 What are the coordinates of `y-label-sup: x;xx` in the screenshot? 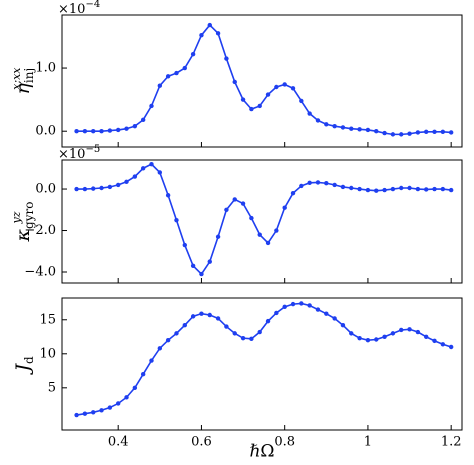 It's located at (16, 78).